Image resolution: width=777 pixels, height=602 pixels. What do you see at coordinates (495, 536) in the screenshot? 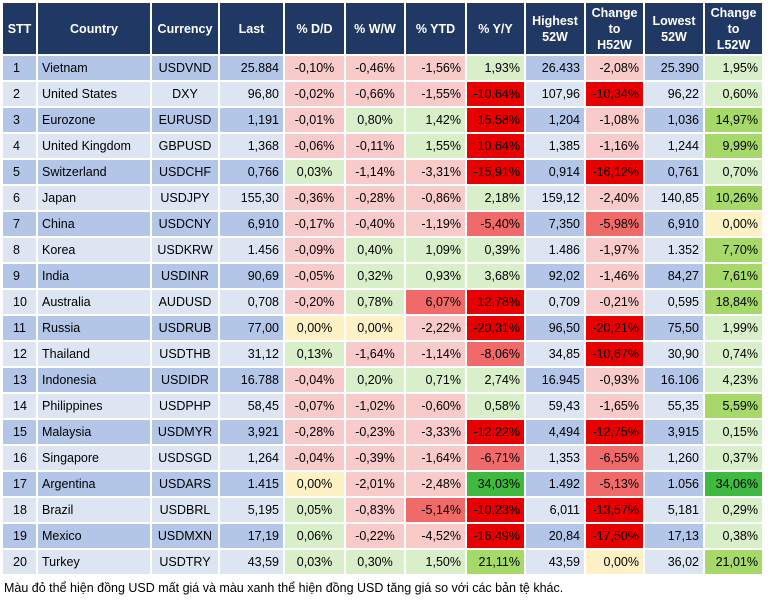
I see `cell-yy: -16,49%` at bounding box center [495, 536].